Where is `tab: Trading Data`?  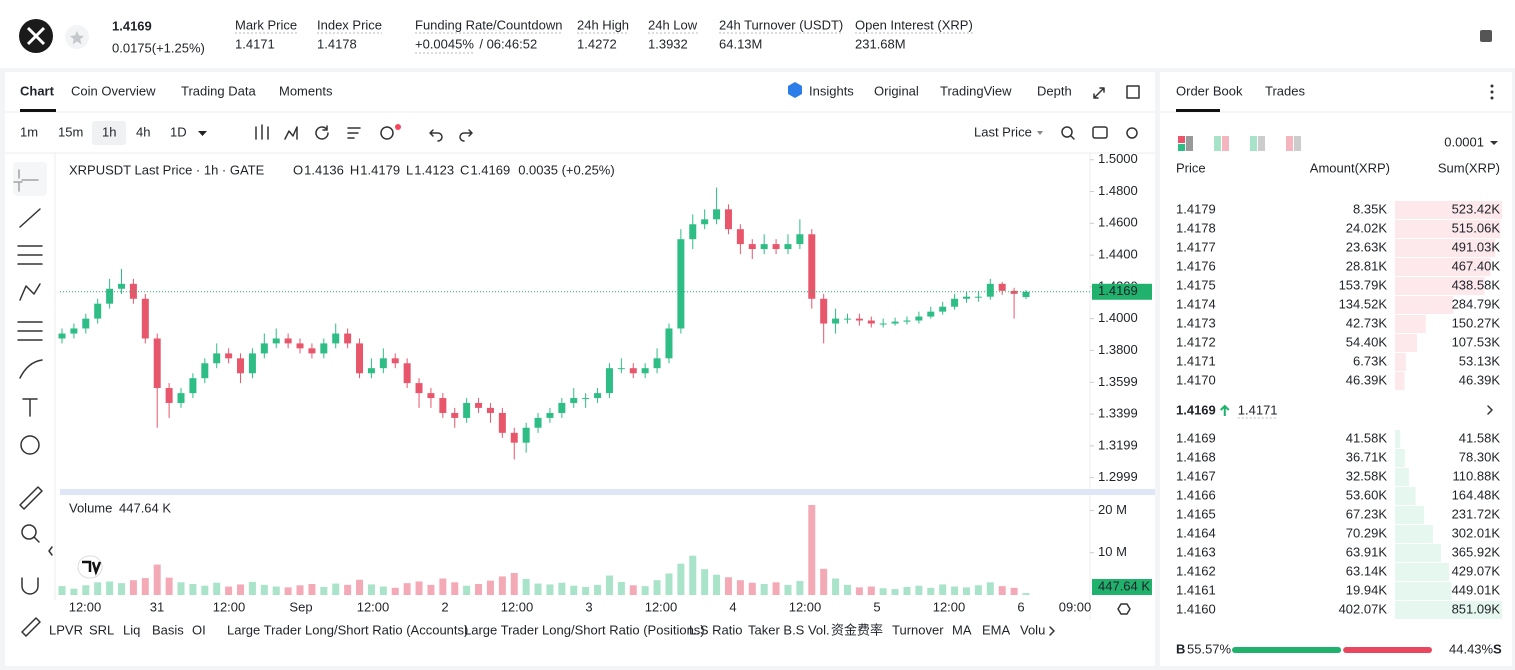
tab: Trading Data is located at coordinates (218, 90).